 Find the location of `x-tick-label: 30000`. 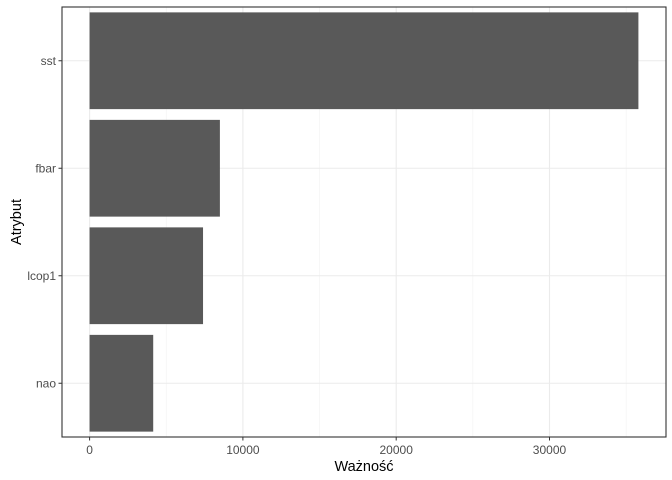

x-tick-label: 30000 is located at coordinates (550, 450).